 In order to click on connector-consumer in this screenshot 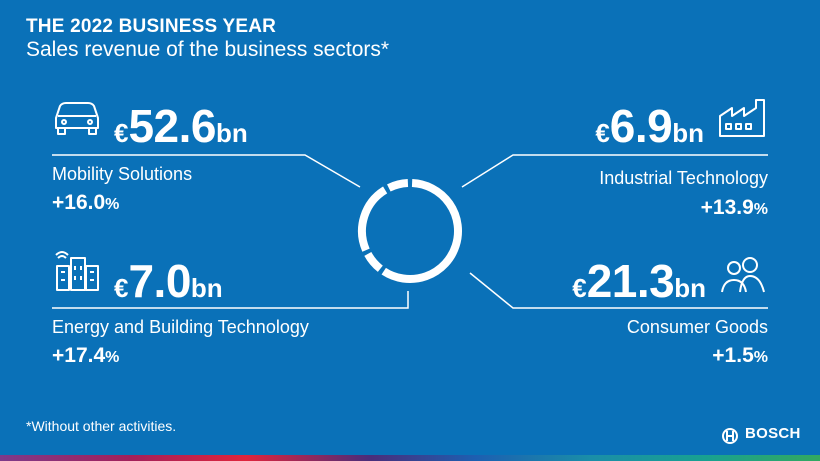, I will do `click(618, 290)`.